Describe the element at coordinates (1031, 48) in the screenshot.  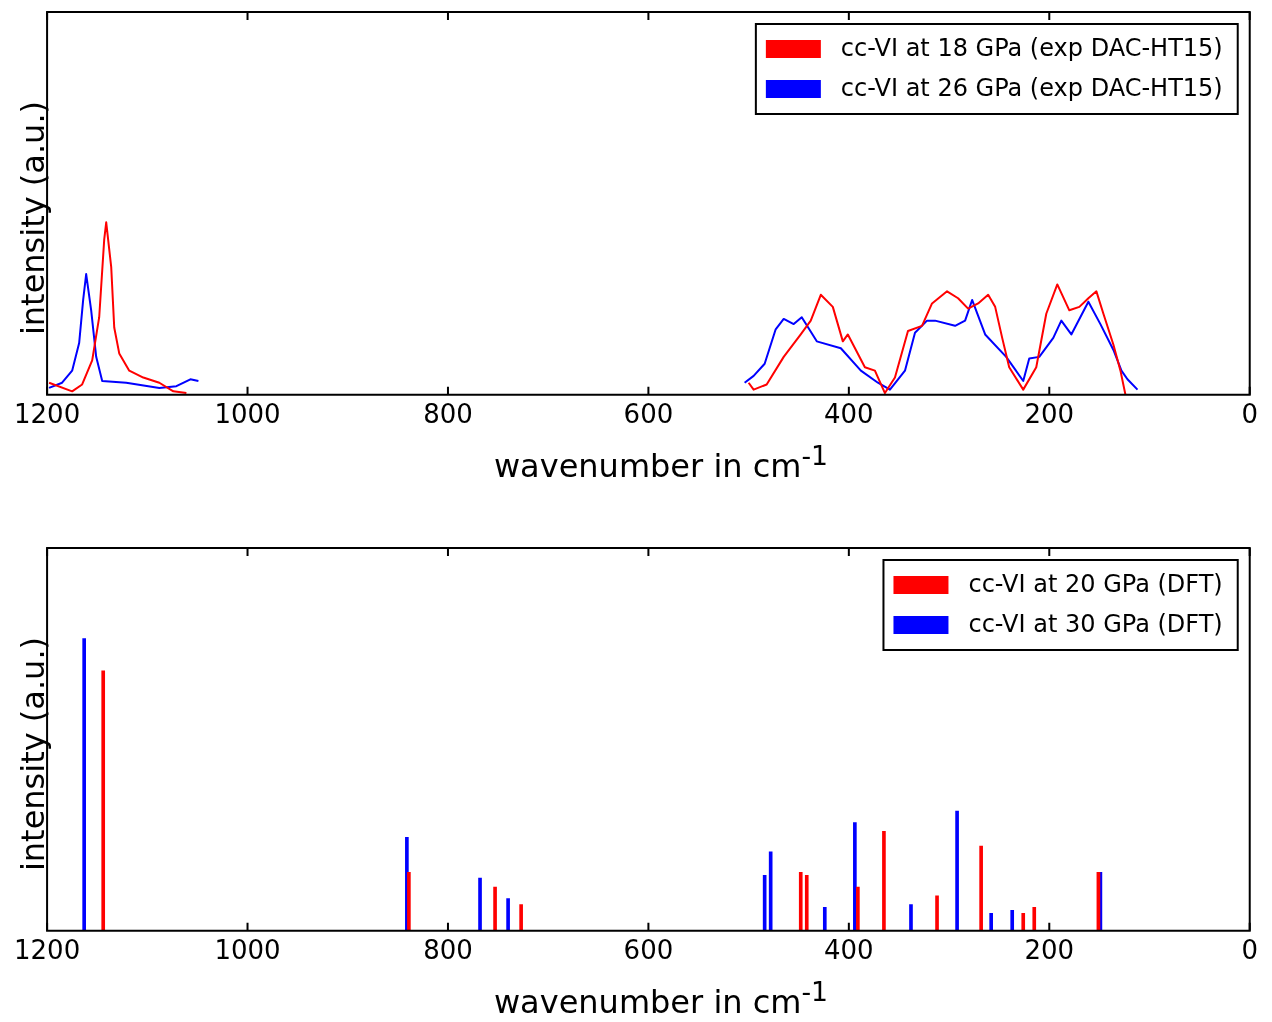
I see `legend-label: cc-VI at 18 GPa (exp DAC-HT15)` at that location.